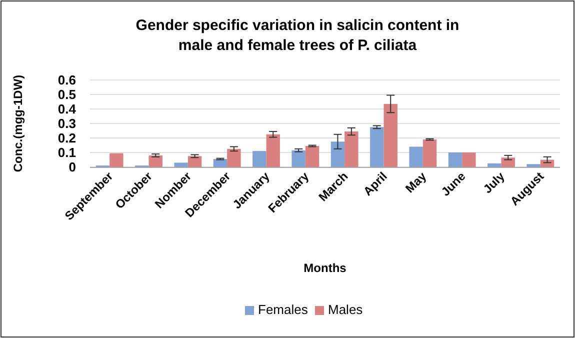 The width and height of the screenshot is (575, 338). Describe the element at coordinates (325, 268) in the screenshot. I see `x-axis-title: Months` at that location.